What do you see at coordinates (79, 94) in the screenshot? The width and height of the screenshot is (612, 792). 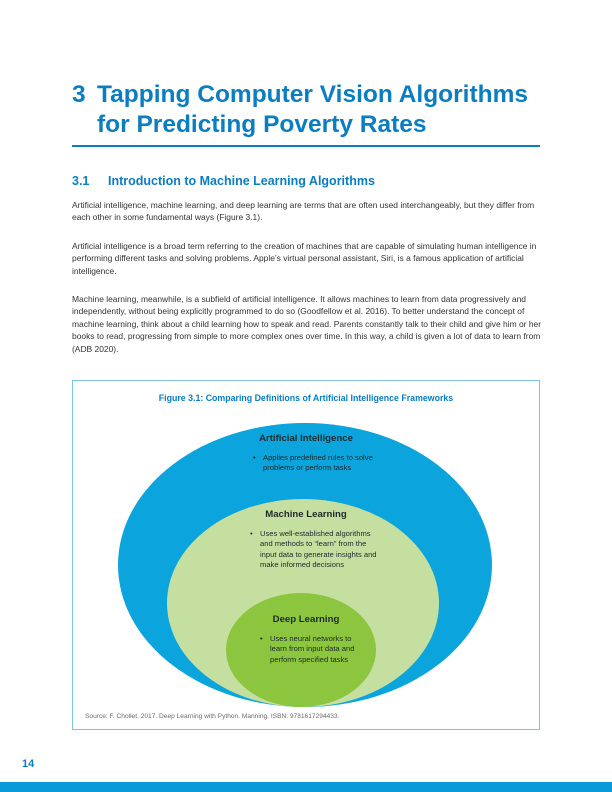 I see `chapter-number: 3` at bounding box center [79, 94].